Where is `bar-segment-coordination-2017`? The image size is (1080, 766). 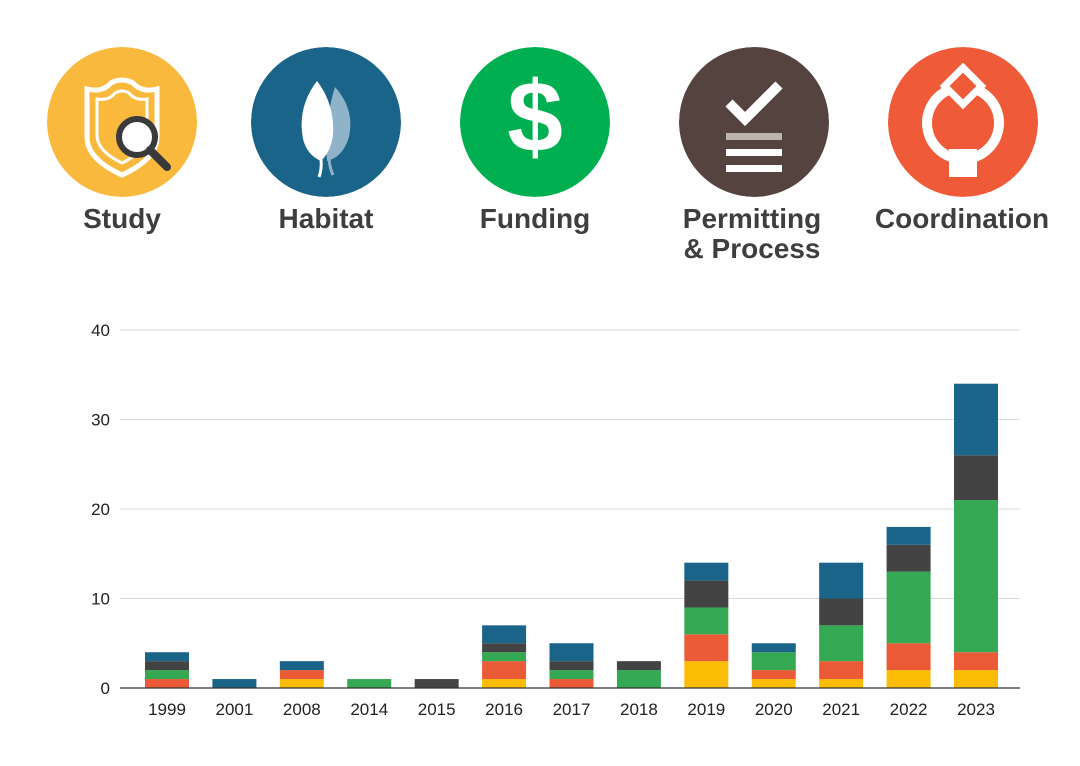
bar-segment-coordination-2017 is located at coordinates (571, 683).